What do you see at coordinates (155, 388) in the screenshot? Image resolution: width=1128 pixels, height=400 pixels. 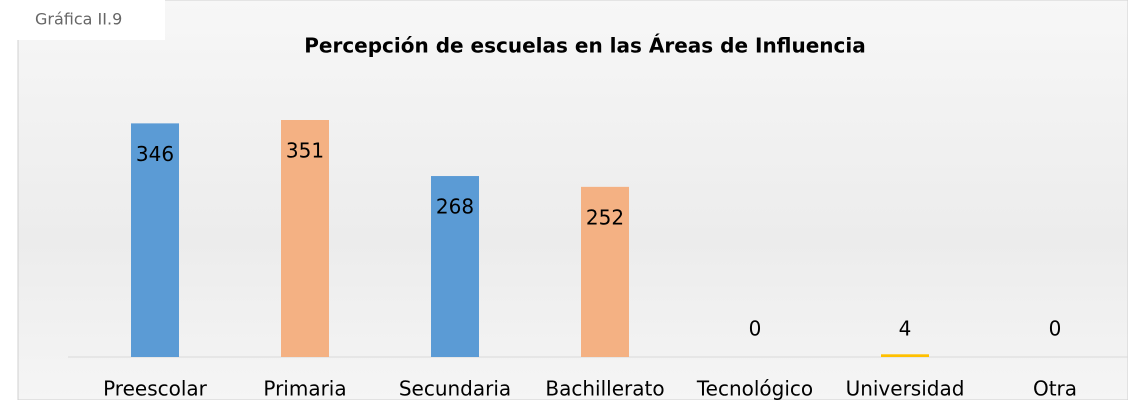 I see `x-tick-label: Preescolar` at bounding box center [155, 388].